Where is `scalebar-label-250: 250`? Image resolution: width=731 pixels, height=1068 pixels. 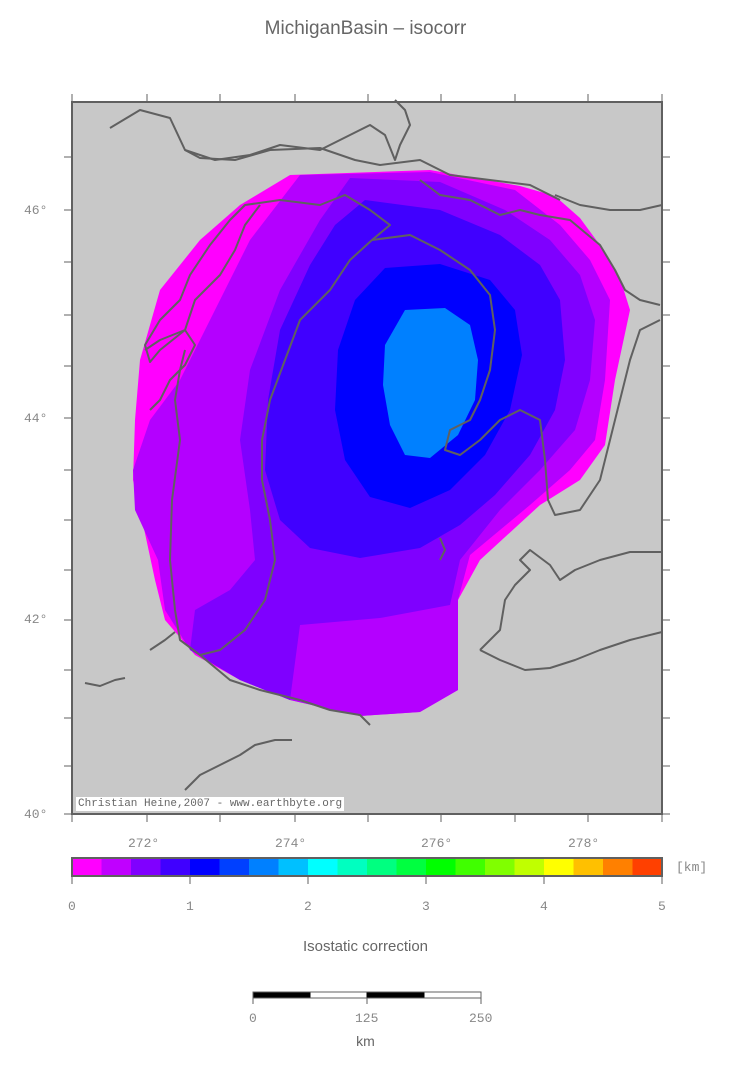 scalebar-label-250: 250 is located at coordinates (481, 1018).